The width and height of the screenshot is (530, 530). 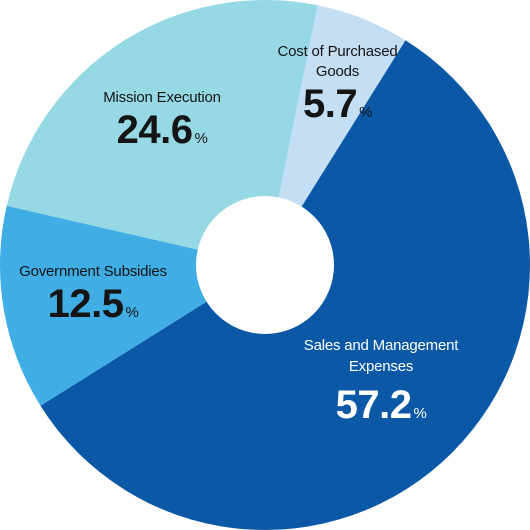 What do you see at coordinates (162, 97) in the screenshot?
I see `category-label: Mission Execution` at bounding box center [162, 97].